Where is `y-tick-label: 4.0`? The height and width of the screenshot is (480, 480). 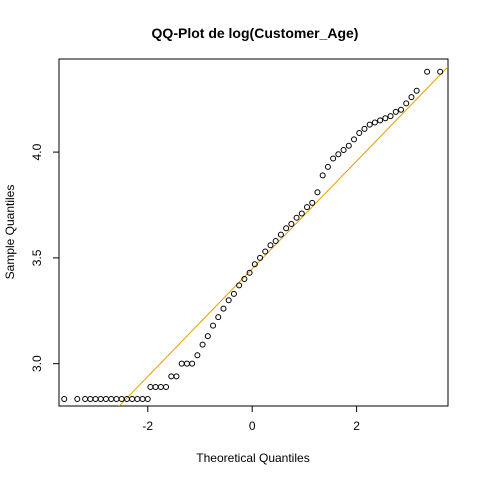 y-tick-label: 4.0 is located at coordinates (37, 151).